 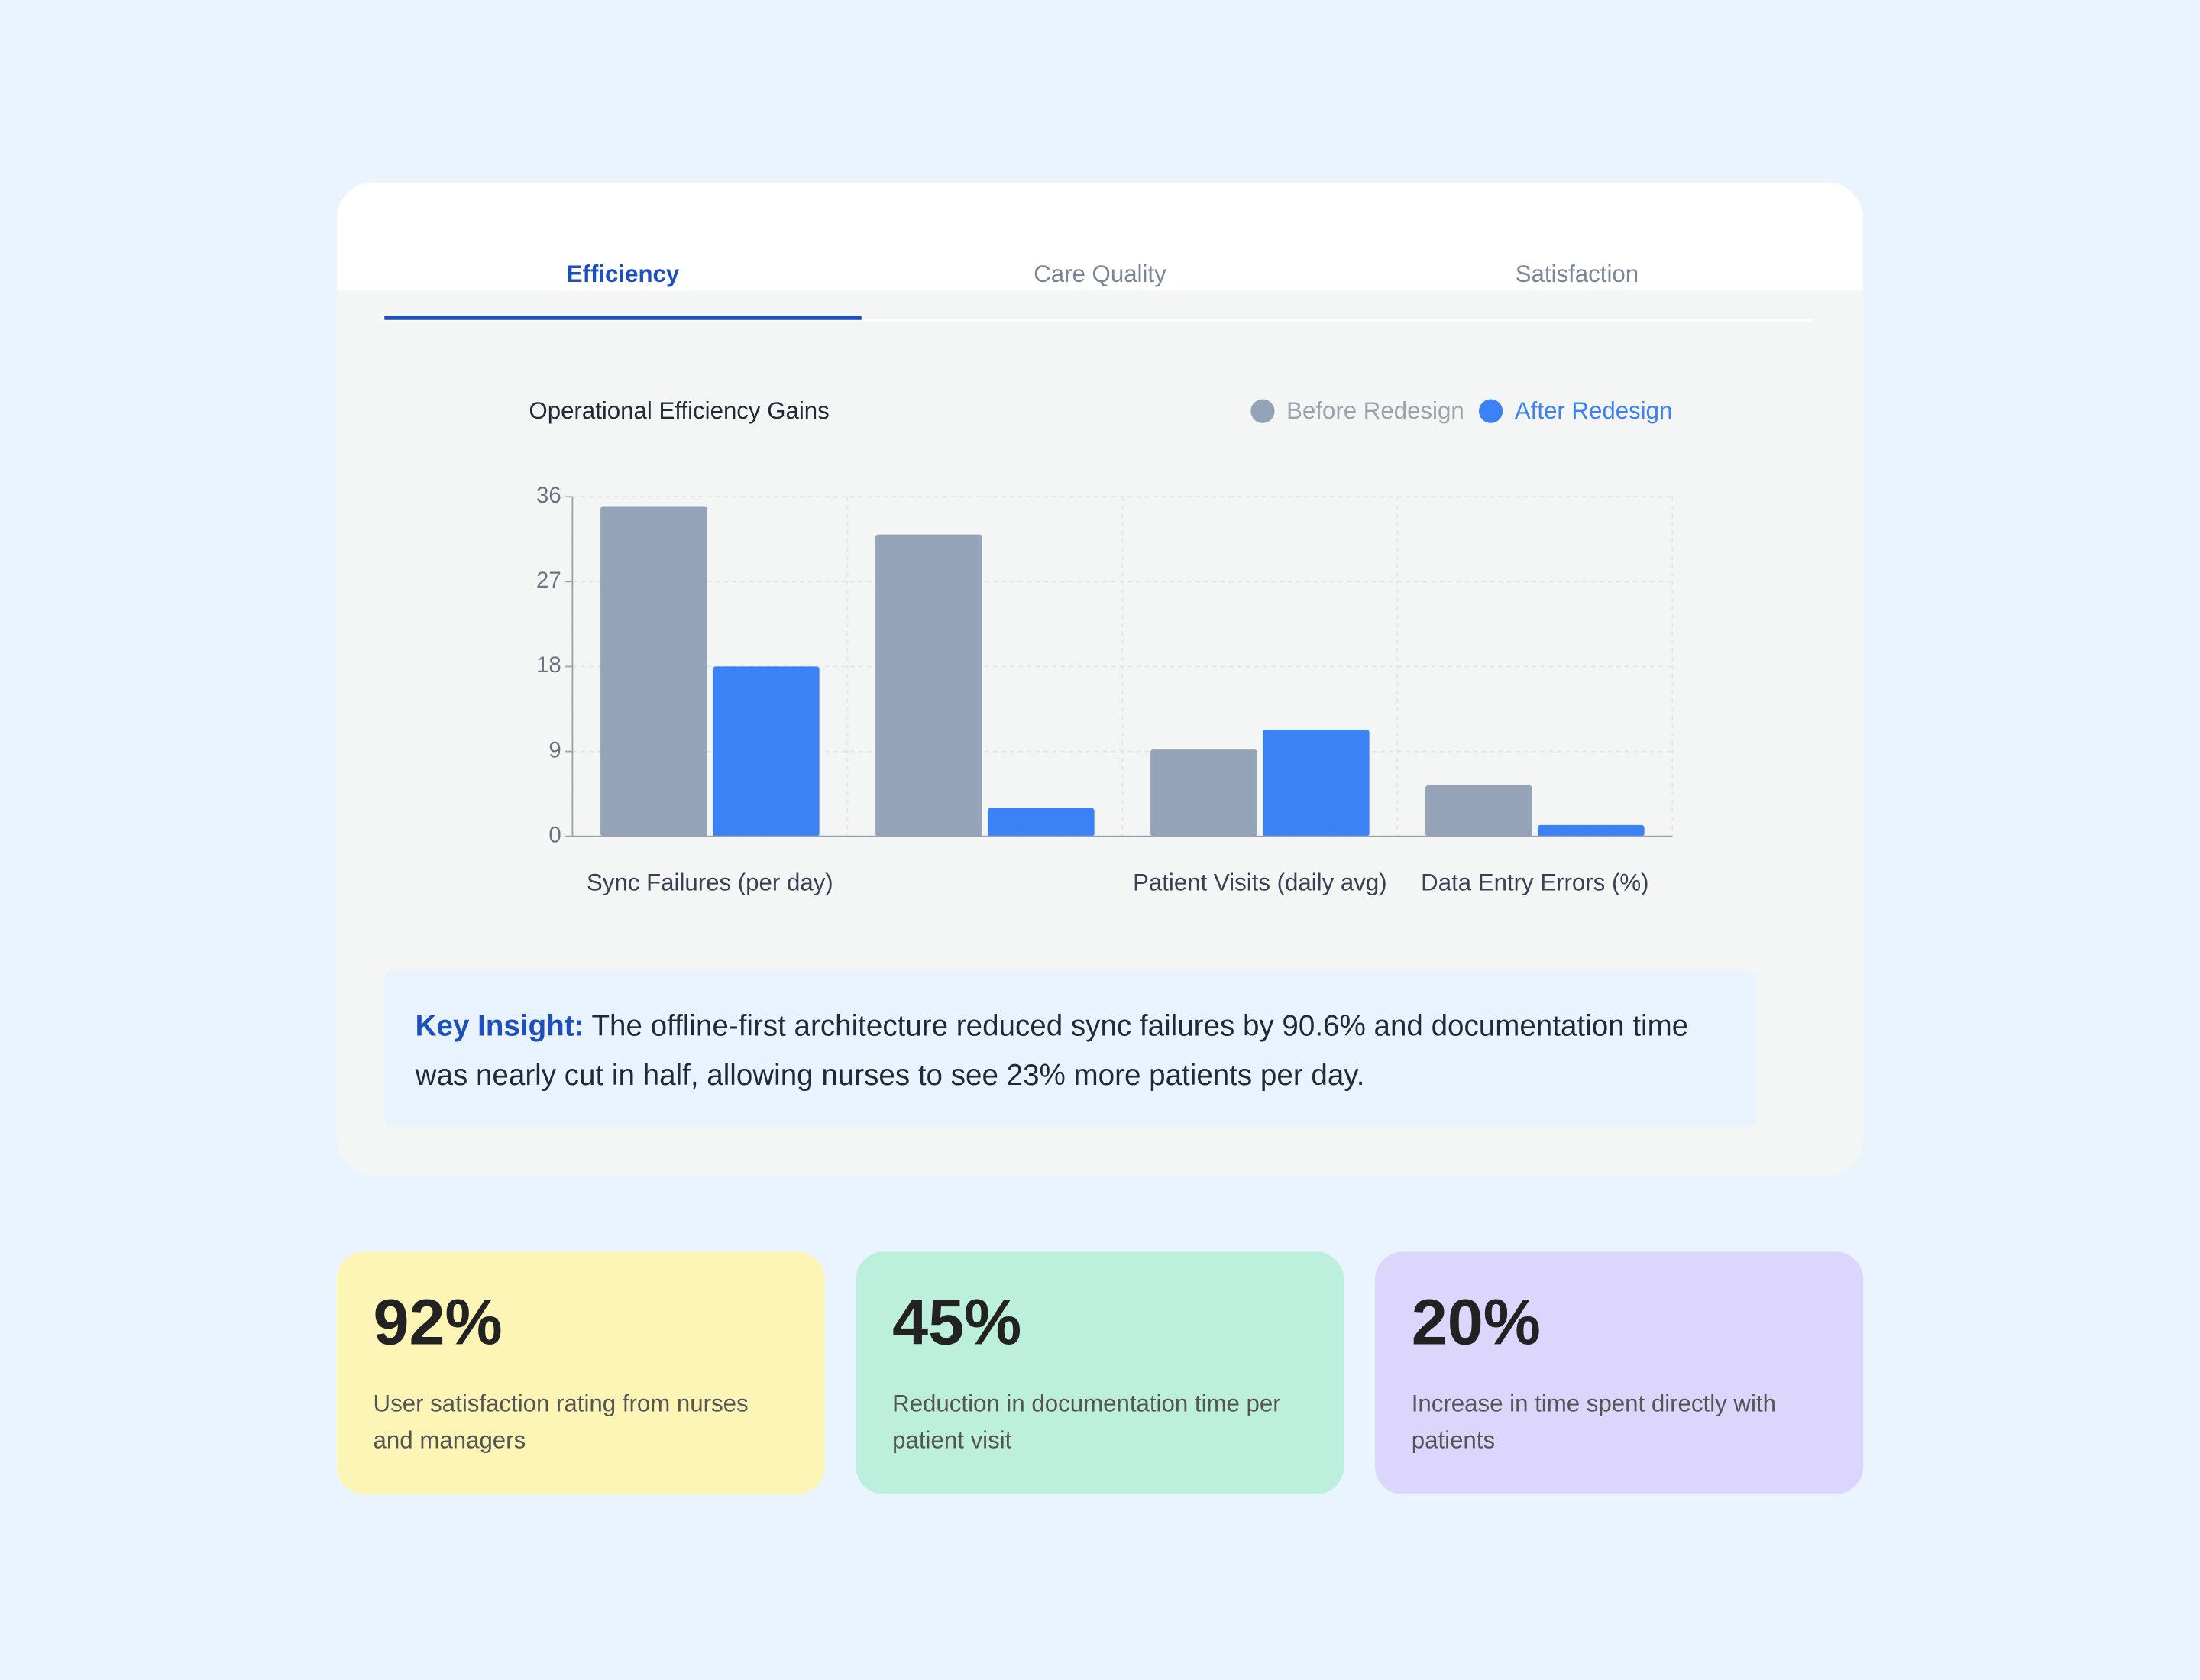 I want to click on x-tick-label: Patient Visits (daily avg), so click(x=1260, y=882).